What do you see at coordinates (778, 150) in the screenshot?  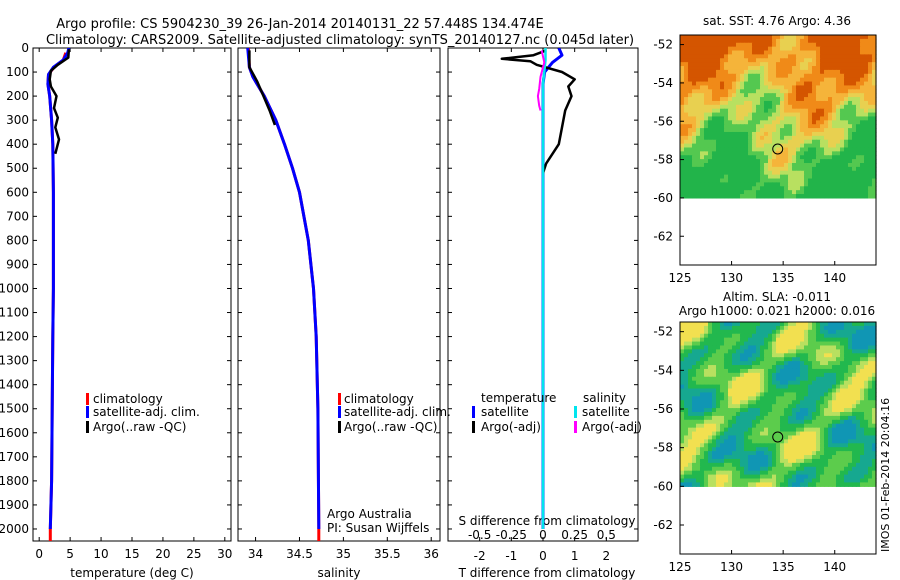 I see `sst-map-frame` at bounding box center [778, 150].